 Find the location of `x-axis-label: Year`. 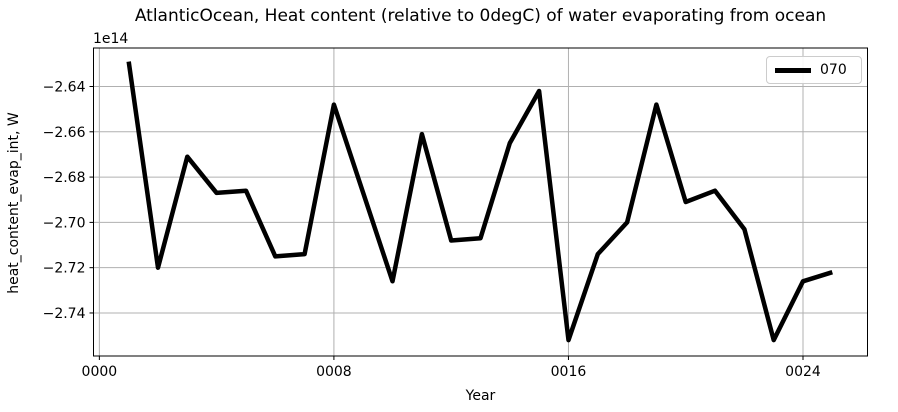

x-axis-label: Year is located at coordinates (480, 396).